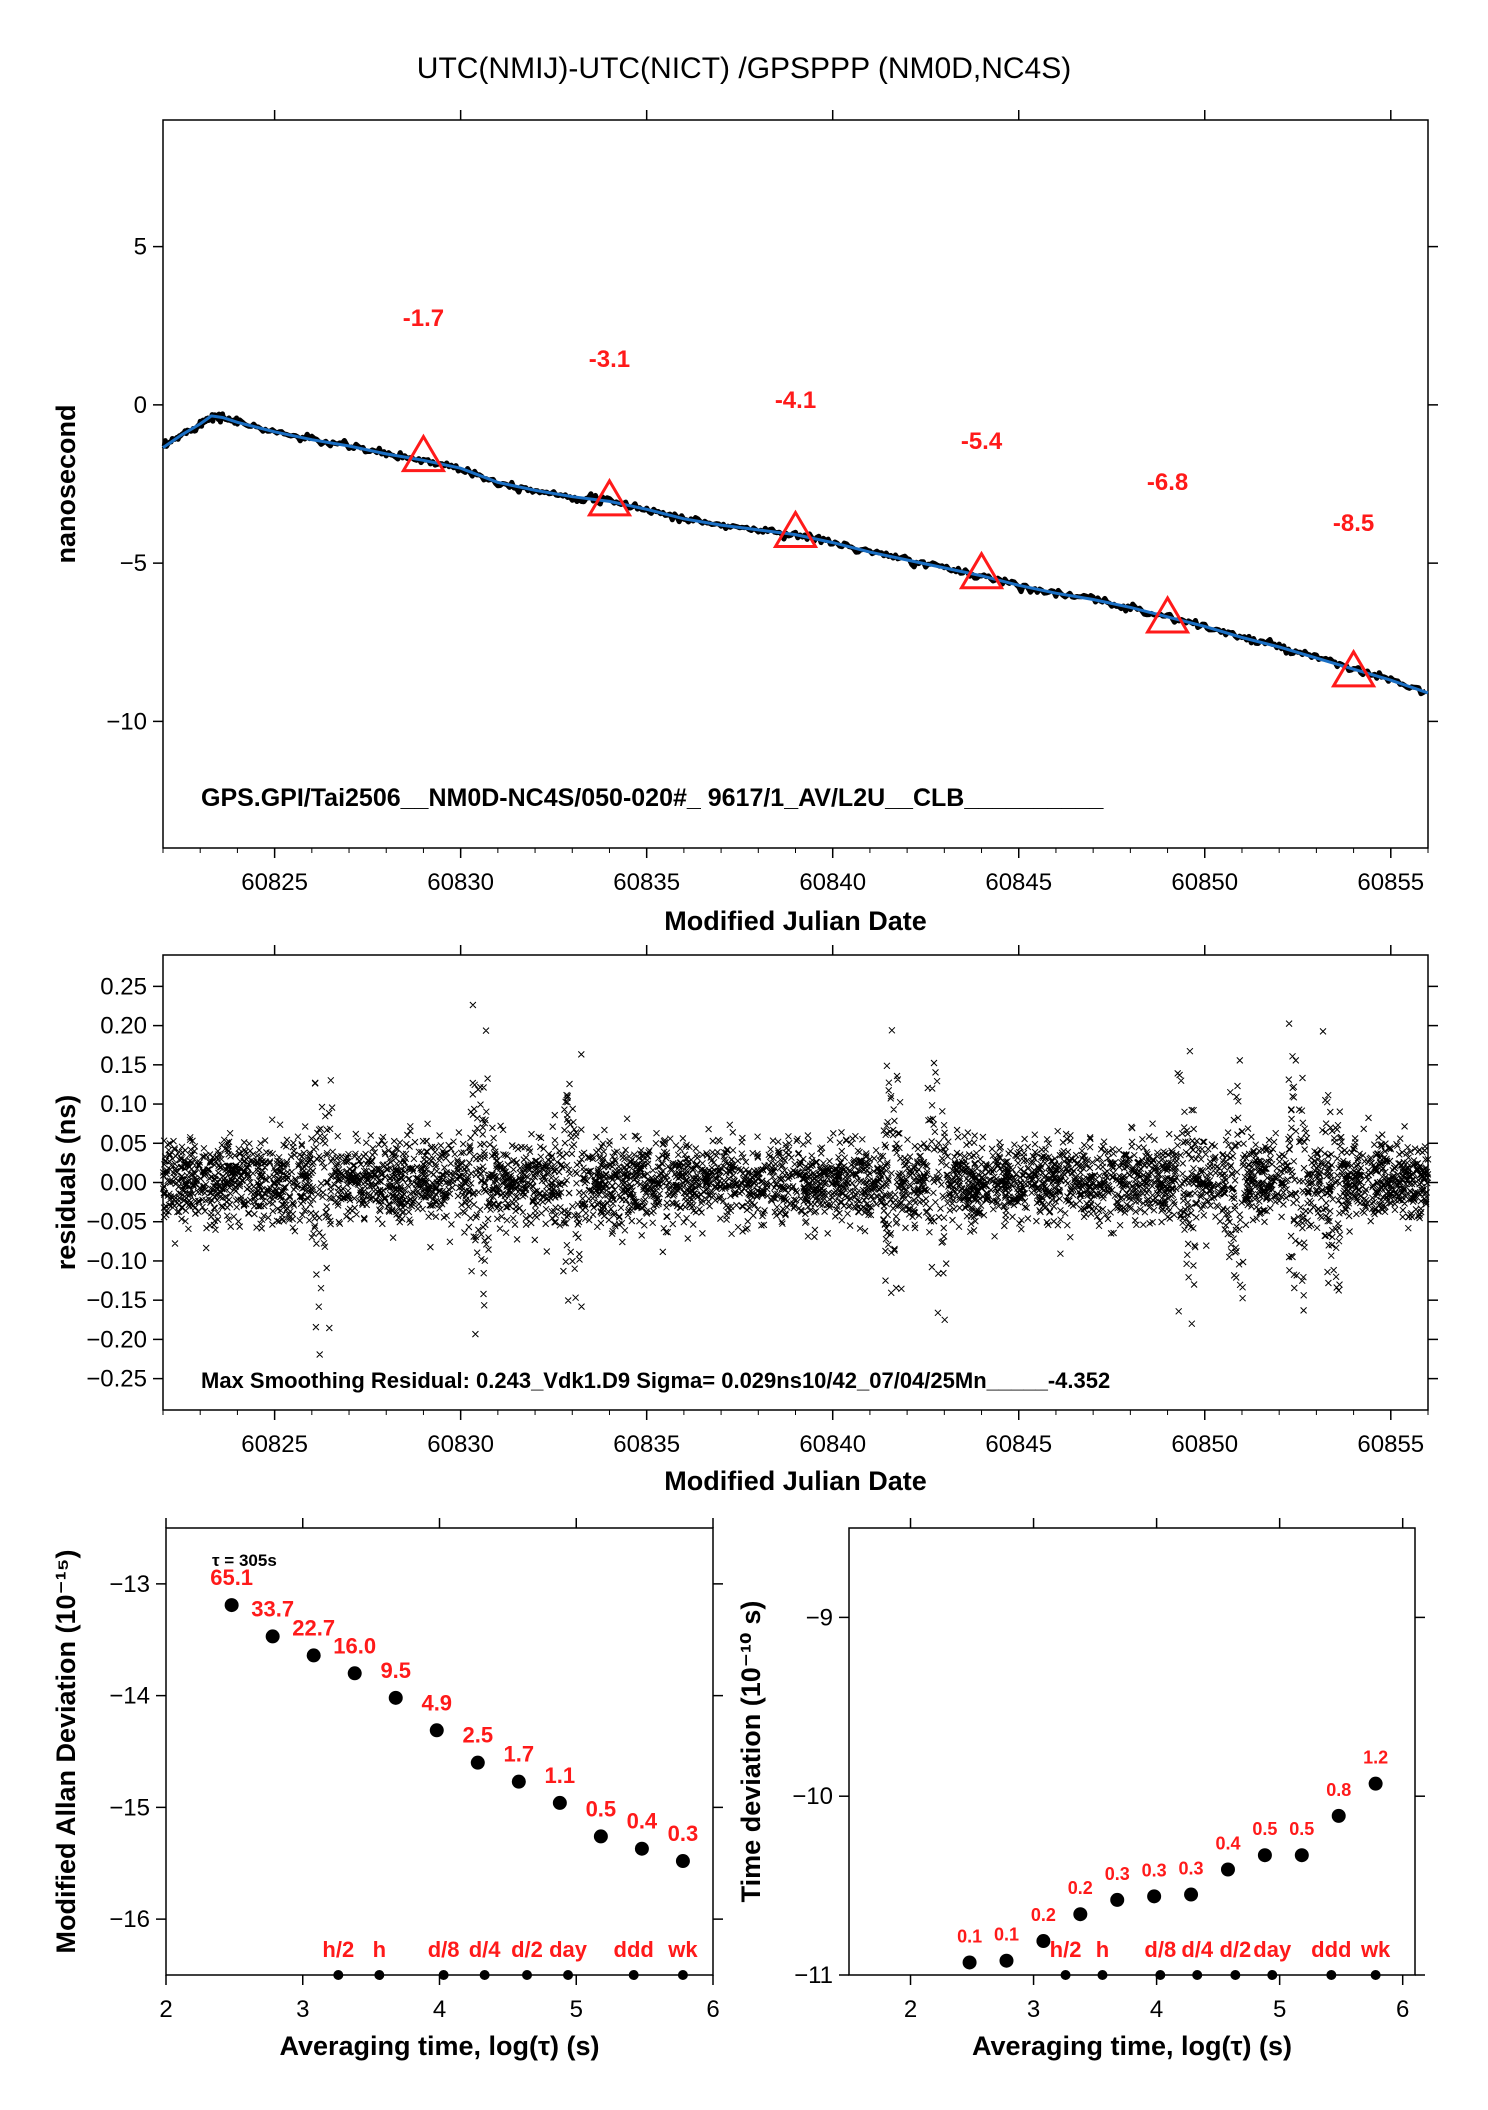  Describe the element at coordinates (272, 1608) in the screenshot. I see `mdev-point-label: 33.7` at that location.